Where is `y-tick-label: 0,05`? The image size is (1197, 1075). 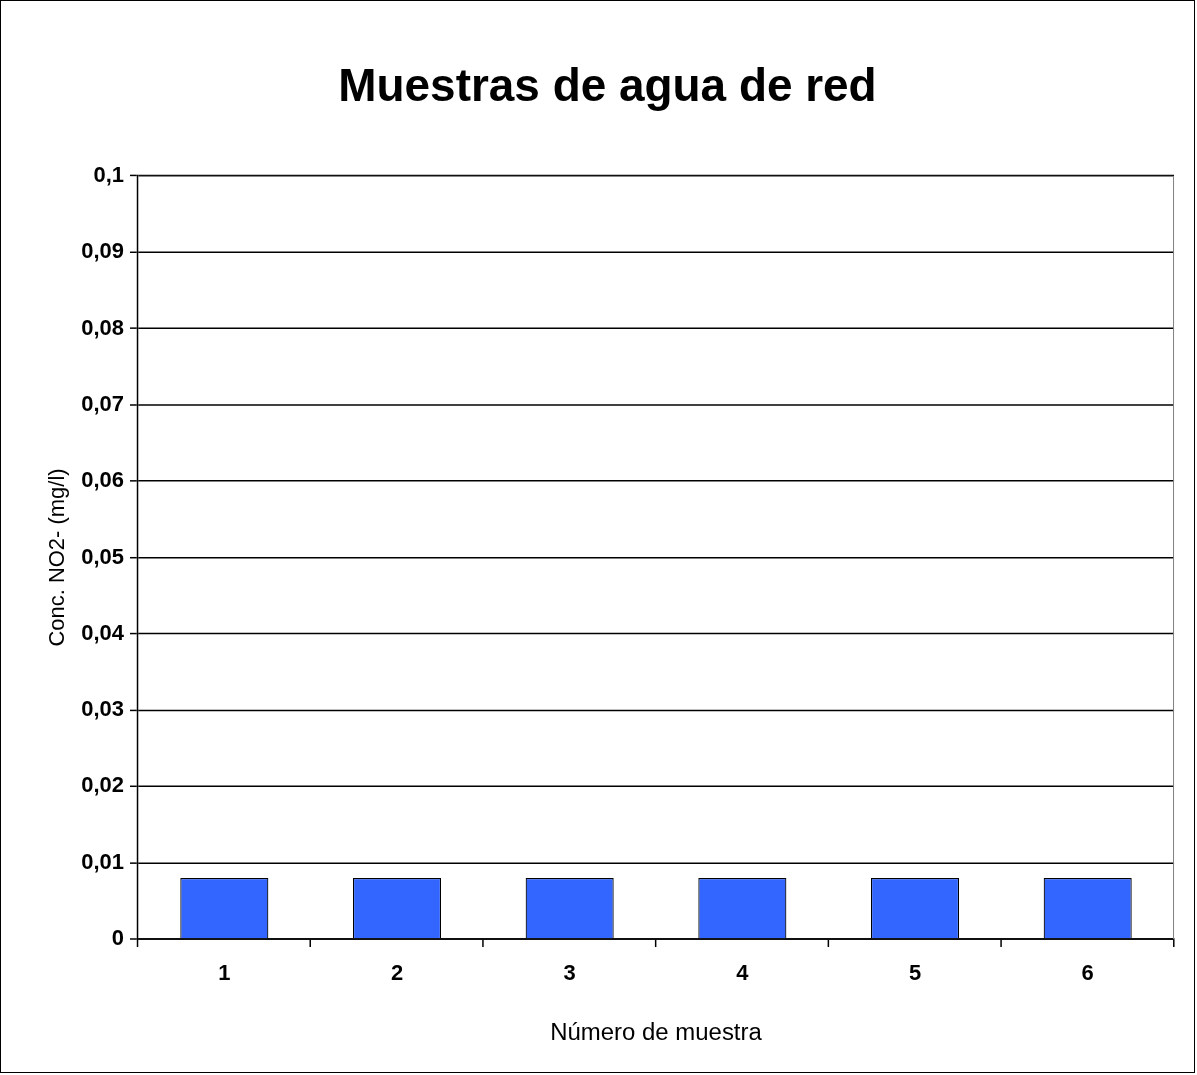
y-tick-label: 0,05 is located at coordinates (103, 556).